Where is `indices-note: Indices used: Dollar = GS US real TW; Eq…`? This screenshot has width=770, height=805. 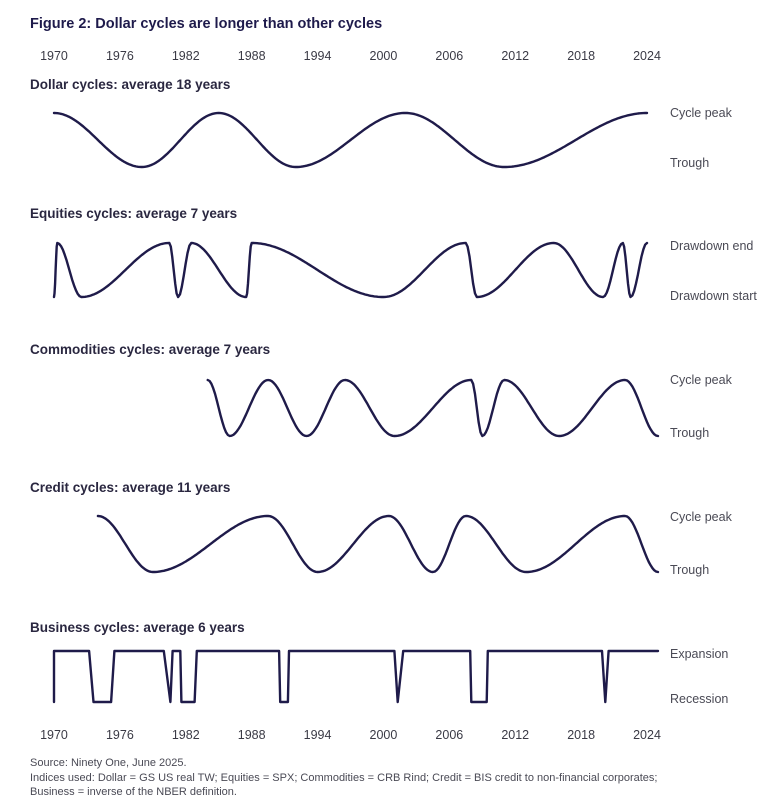
indices-note: Indices used: Dollar = GS US real TW; Eq… is located at coordinates (343, 778).